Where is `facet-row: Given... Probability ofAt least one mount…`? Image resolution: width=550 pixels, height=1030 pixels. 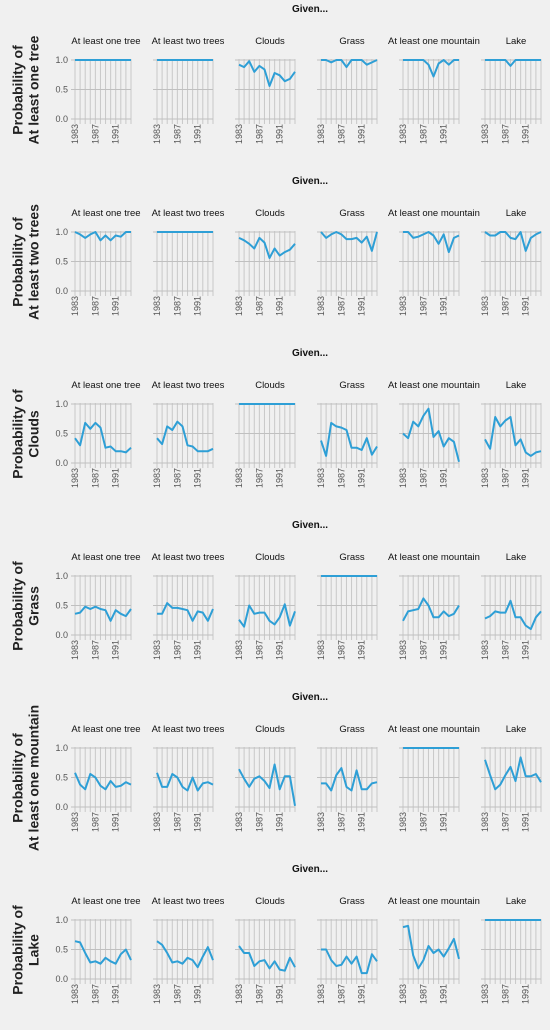 facet-row: Given... Probability ofAt least one mount… is located at coordinates (276, 771).